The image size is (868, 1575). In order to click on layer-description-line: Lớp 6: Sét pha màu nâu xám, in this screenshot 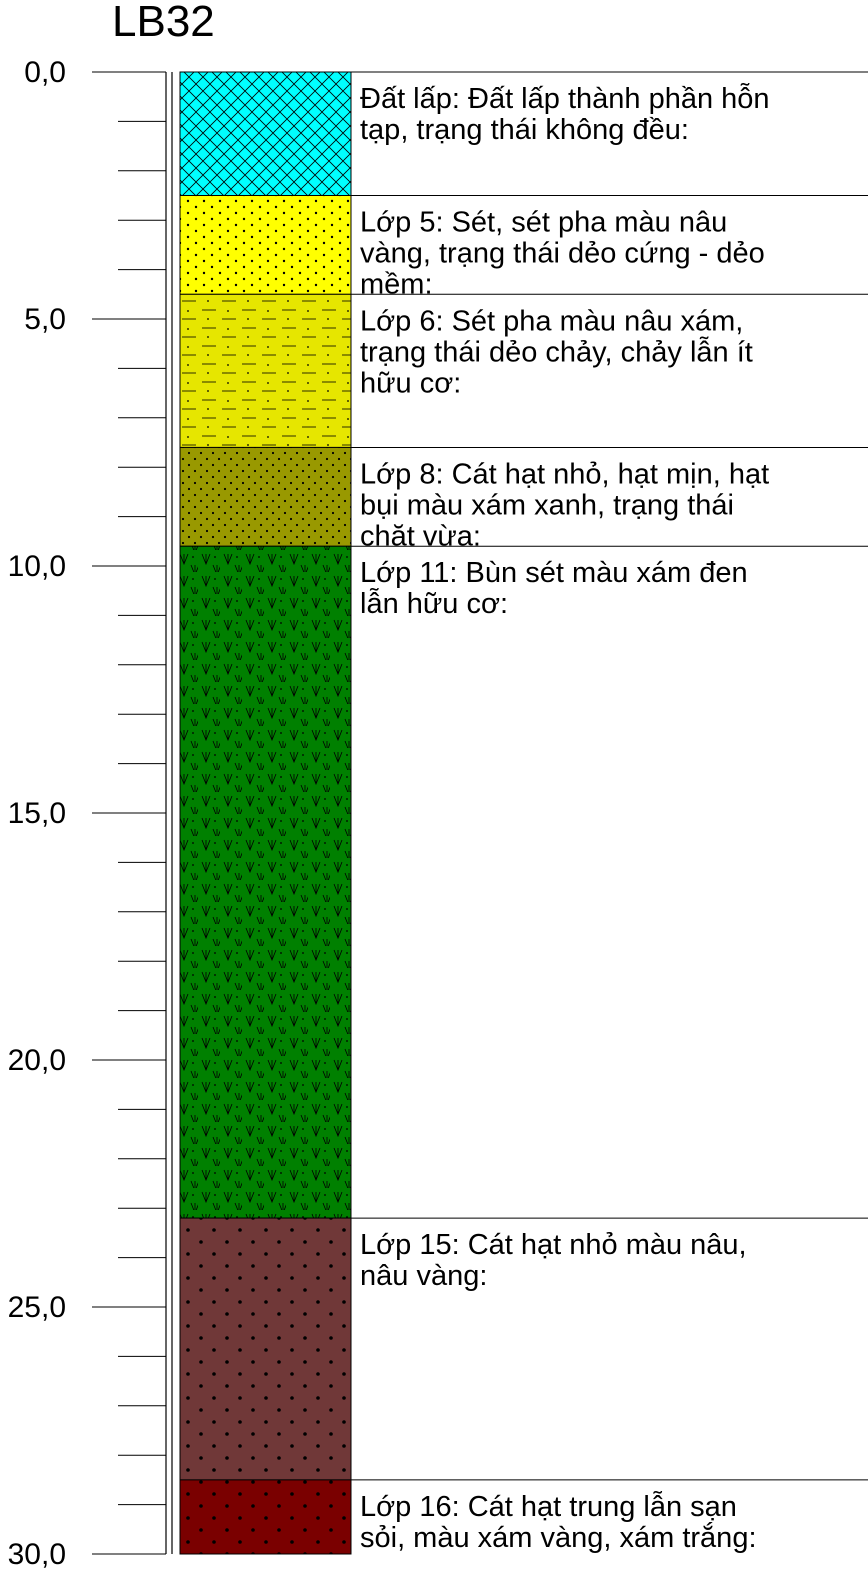, I will do `click(551, 321)`.